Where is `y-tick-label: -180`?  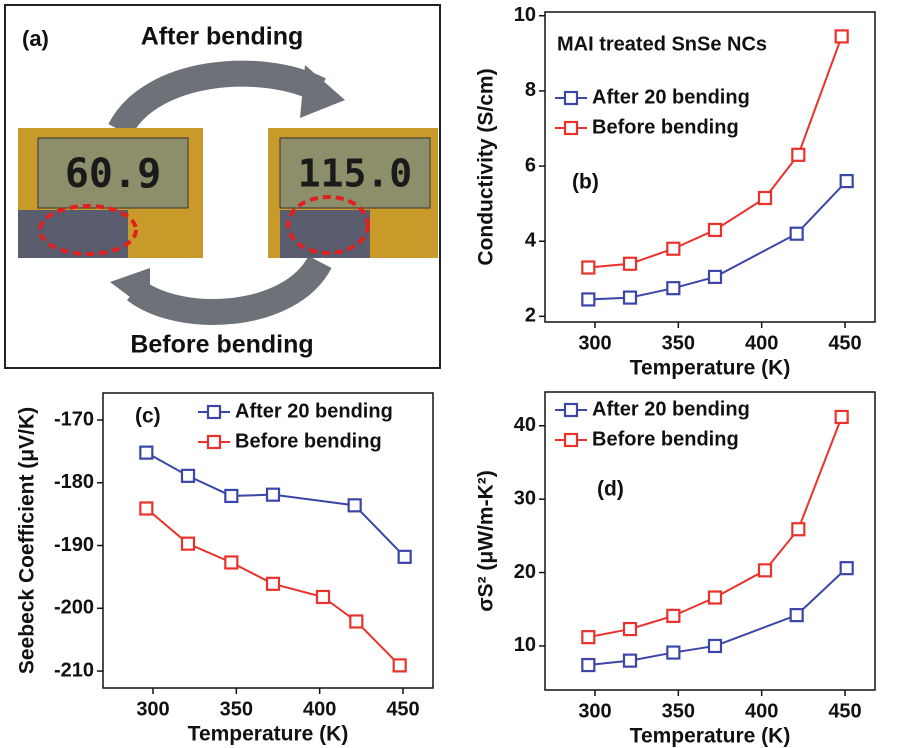
y-tick-label: -180 is located at coordinates (74, 482).